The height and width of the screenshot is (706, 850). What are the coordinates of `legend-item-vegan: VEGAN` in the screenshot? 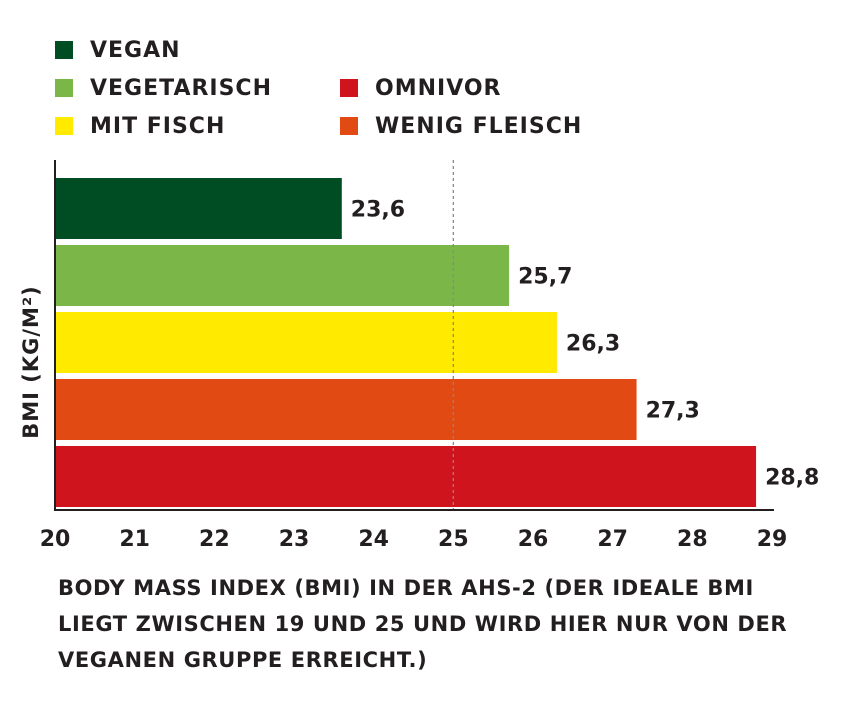 It's located at (118, 50).